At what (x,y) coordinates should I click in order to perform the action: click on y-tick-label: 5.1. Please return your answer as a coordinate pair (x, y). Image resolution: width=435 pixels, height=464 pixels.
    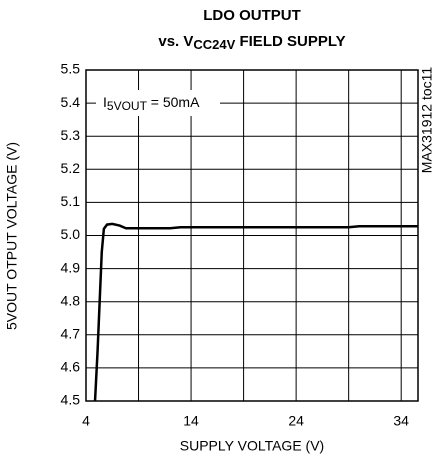
    Looking at the image, I should click on (71, 201).